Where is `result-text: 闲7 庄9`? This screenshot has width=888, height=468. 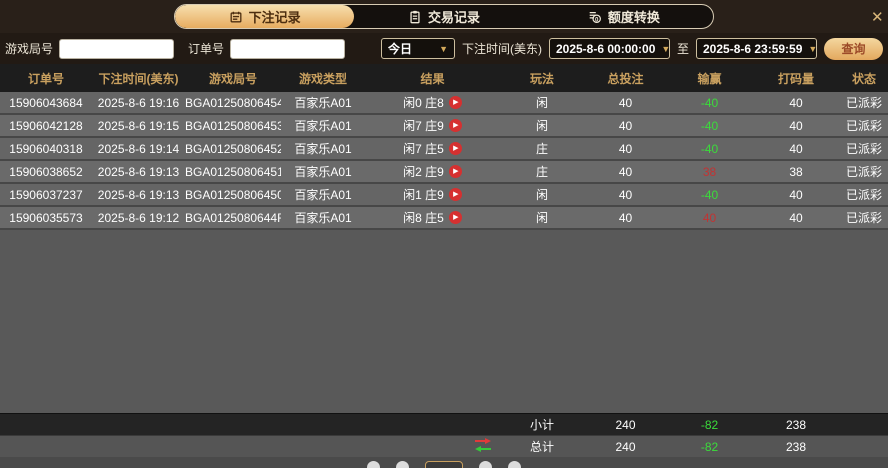 result-text: 闲7 庄9 is located at coordinates (423, 126).